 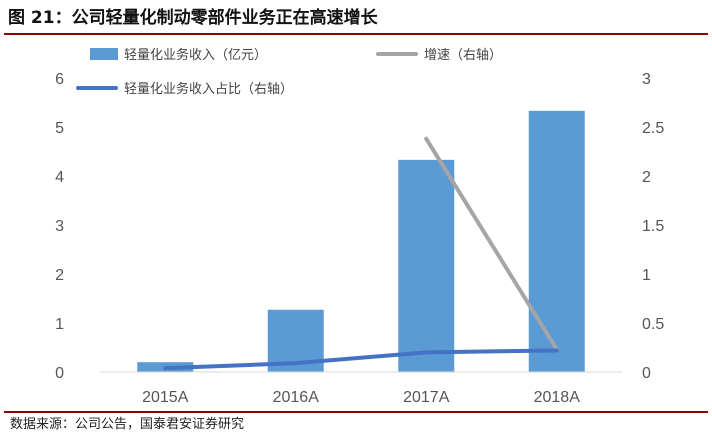 I want to click on bar-2018A, so click(x=556, y=241).